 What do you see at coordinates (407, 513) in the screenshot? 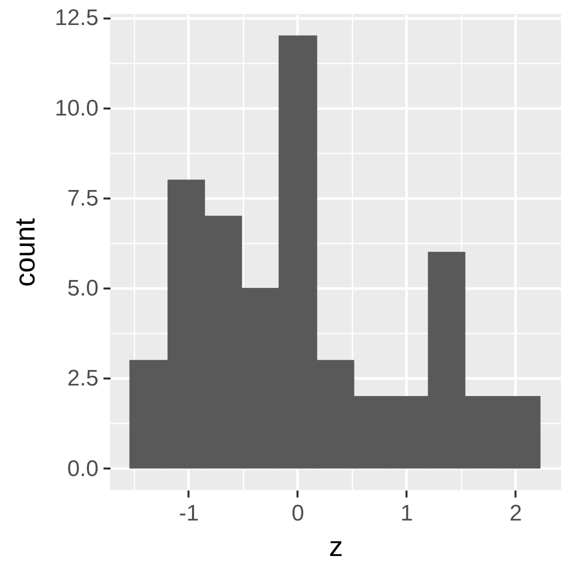
I see `x-tick-label: 1` at bounding box center [407, 513].